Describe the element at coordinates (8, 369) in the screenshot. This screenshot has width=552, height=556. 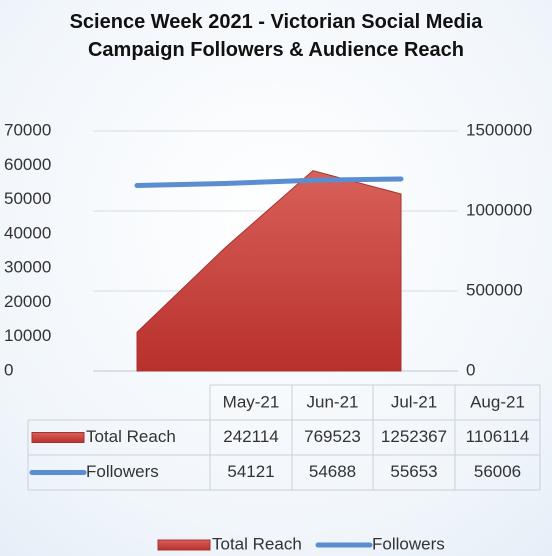
I see `y-tick-label: 0` at that location.